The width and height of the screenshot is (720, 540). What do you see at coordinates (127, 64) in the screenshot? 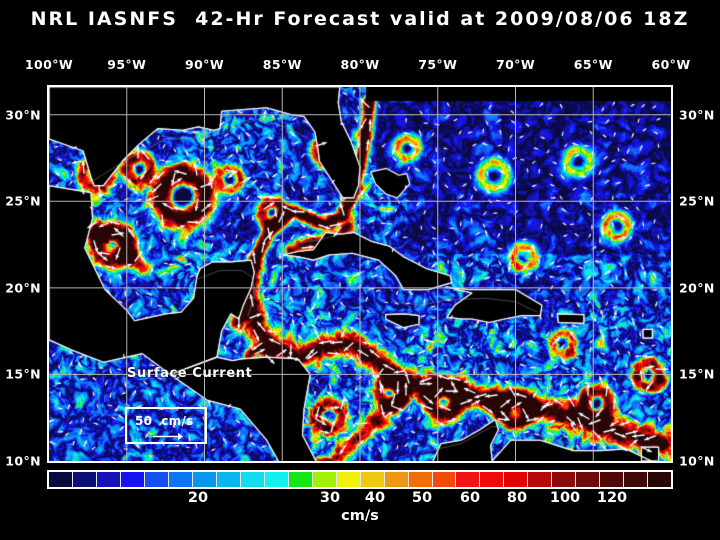
I see `lon-tick-label: 95°W` at bounding box center [127, 64].